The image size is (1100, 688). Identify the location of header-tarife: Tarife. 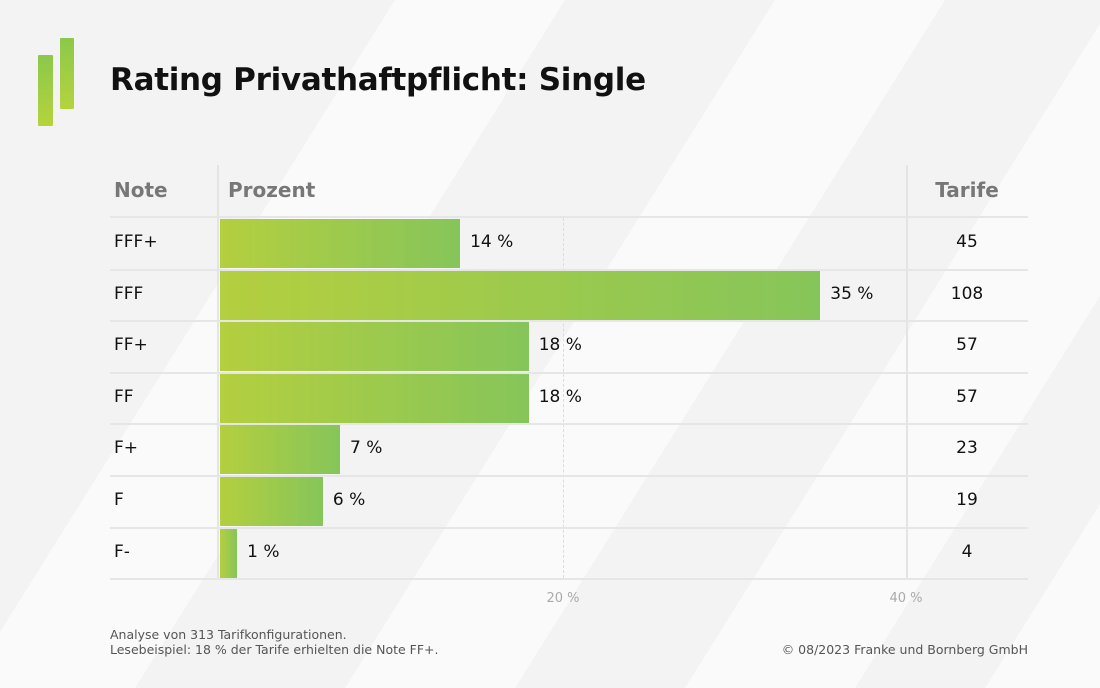
(967, 190).